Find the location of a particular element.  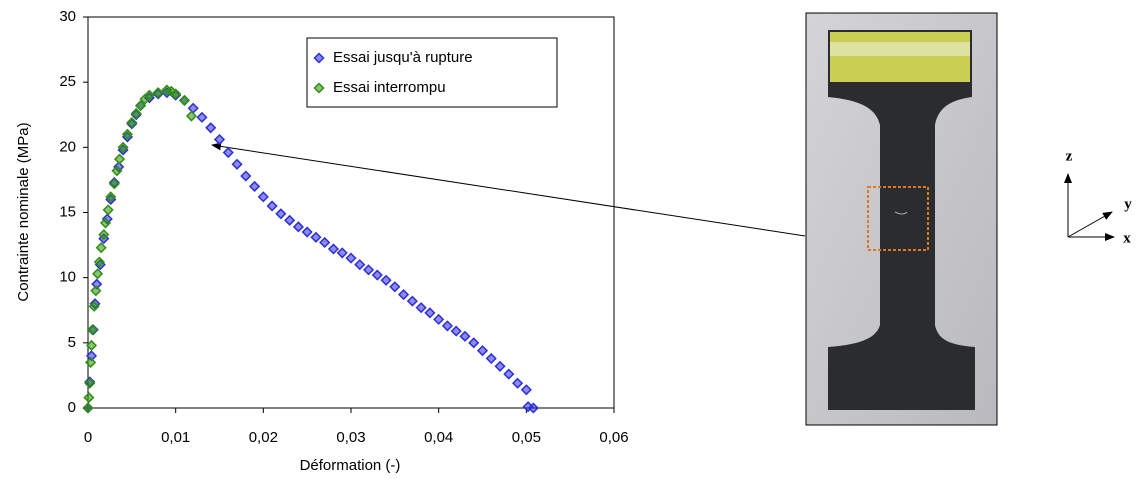

y-tick-label: 0 is located at coordinates (72, 407).